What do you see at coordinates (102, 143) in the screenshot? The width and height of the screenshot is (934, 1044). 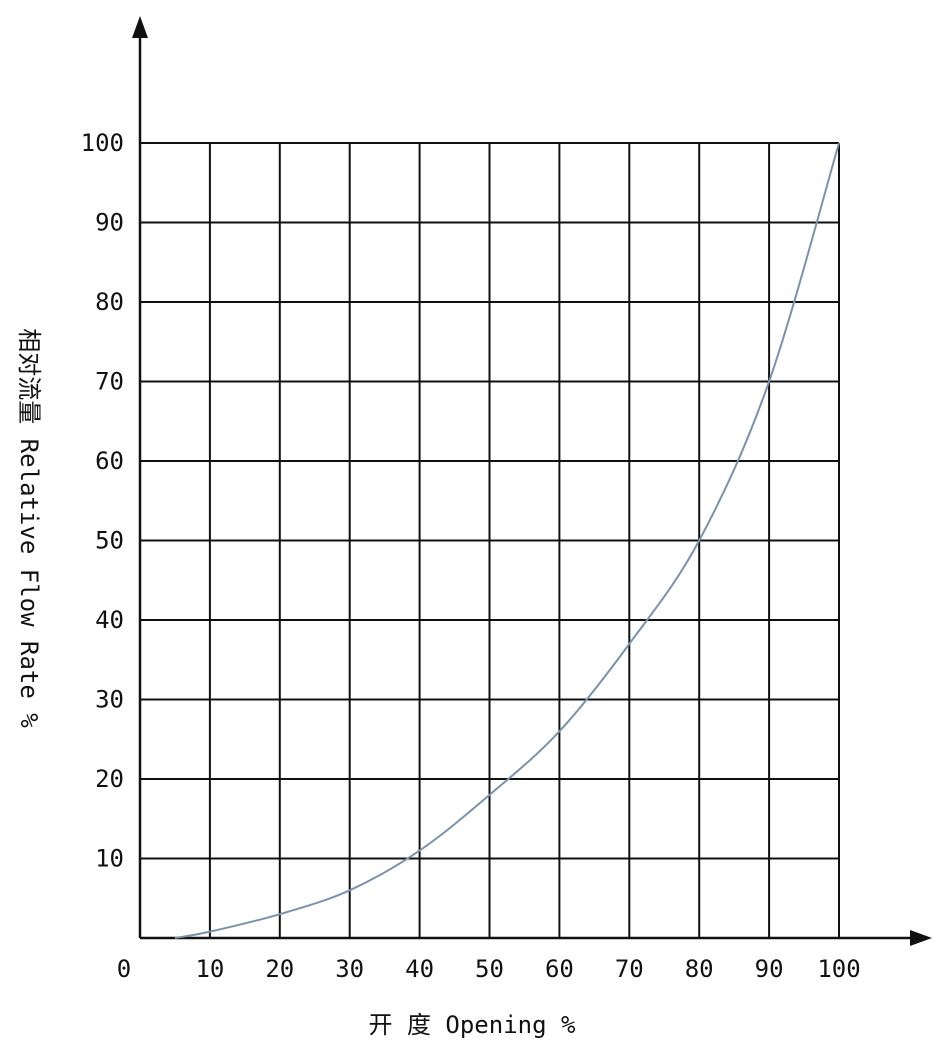 I see `y-tick-label: 100` at bounding box center [102, 143].